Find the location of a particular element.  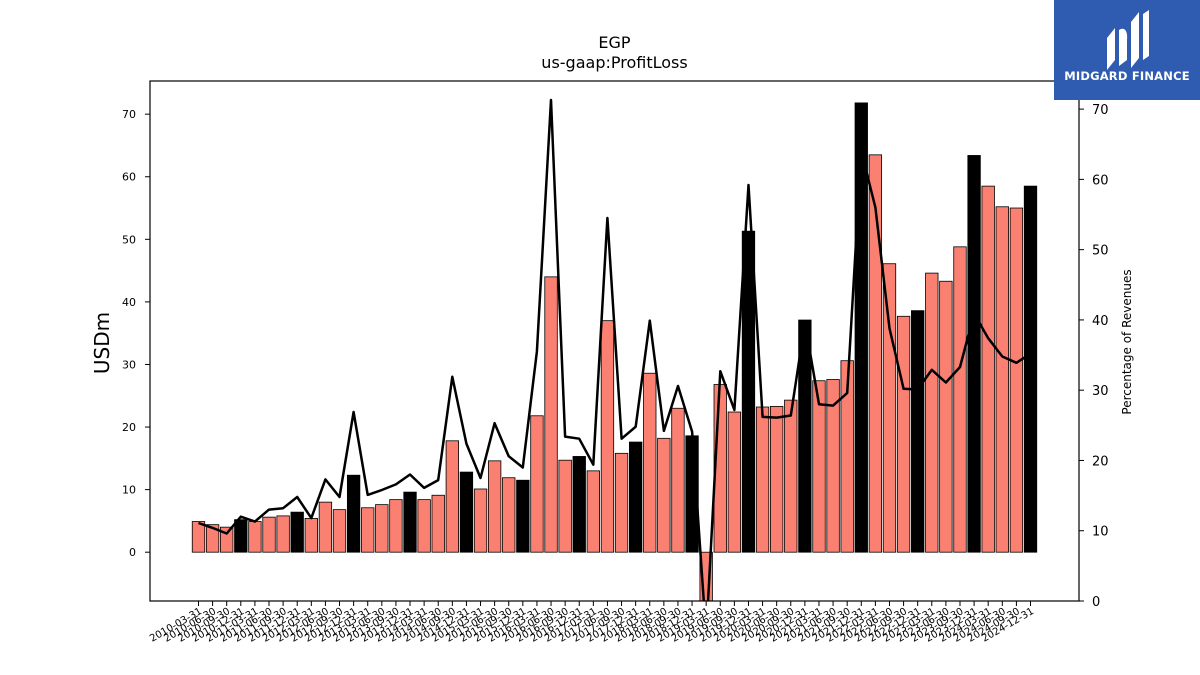

y-tick-label: 50 is located at coordinates (129, 239).